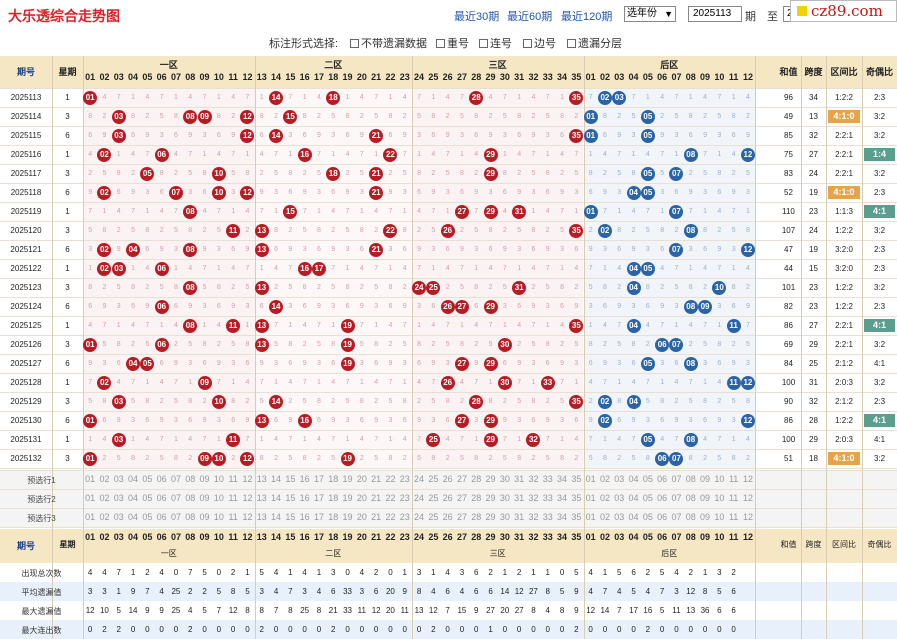  I want to click on link-recent-30: 最近30期, so click(477, 17).